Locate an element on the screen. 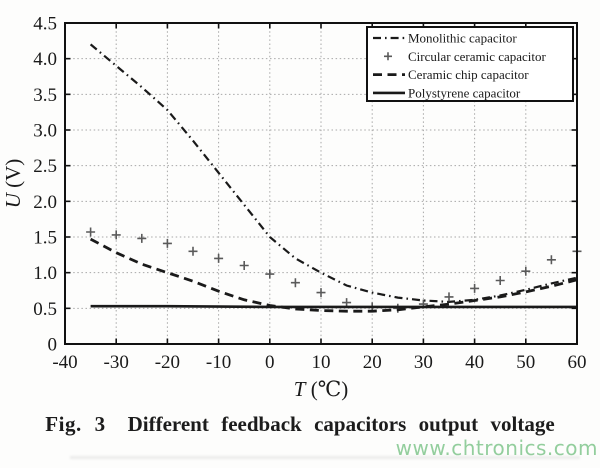  svg-text: 30 is located at coordinates (423, 362).